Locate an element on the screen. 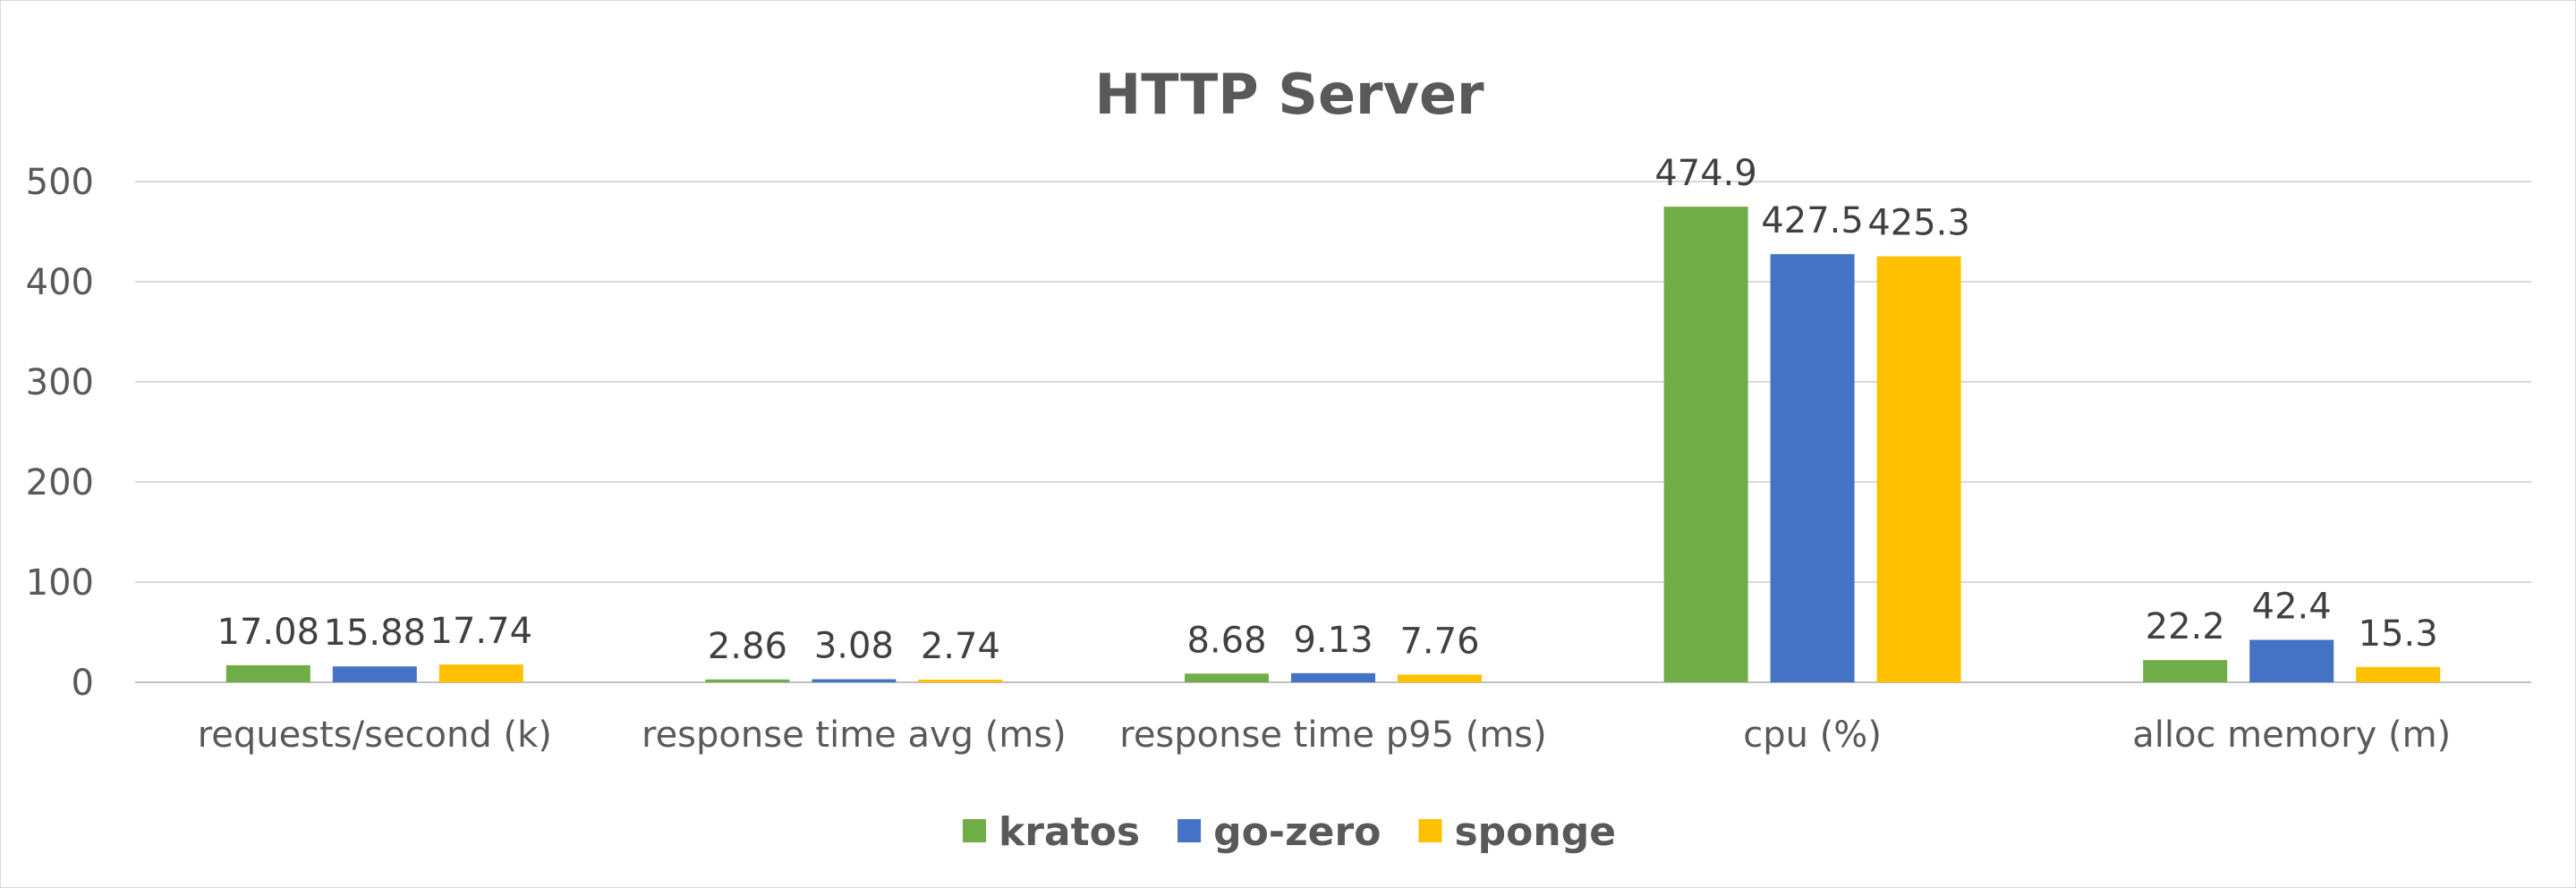 The image size is (2576, 888). legend-label: sponge is located at coordinates (1535, 832).